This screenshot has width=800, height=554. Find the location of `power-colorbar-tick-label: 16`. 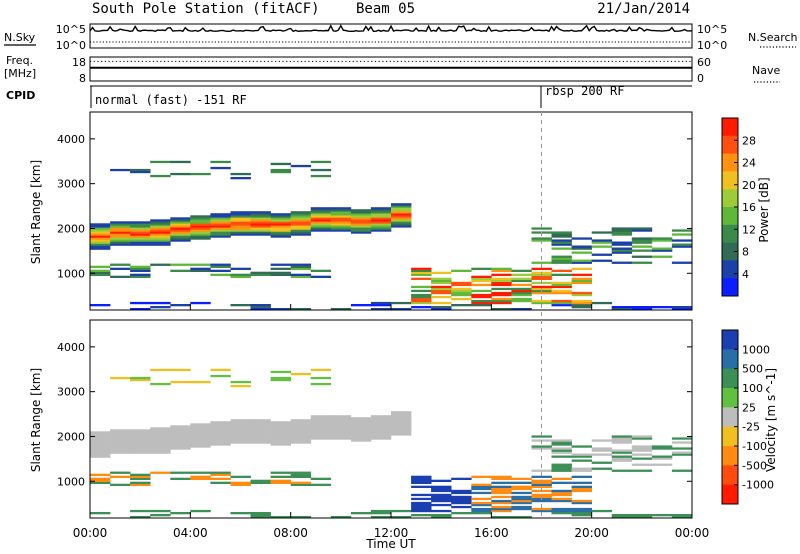

power-colorbar-tick-label: 16 is located at coordinates (749, 207).